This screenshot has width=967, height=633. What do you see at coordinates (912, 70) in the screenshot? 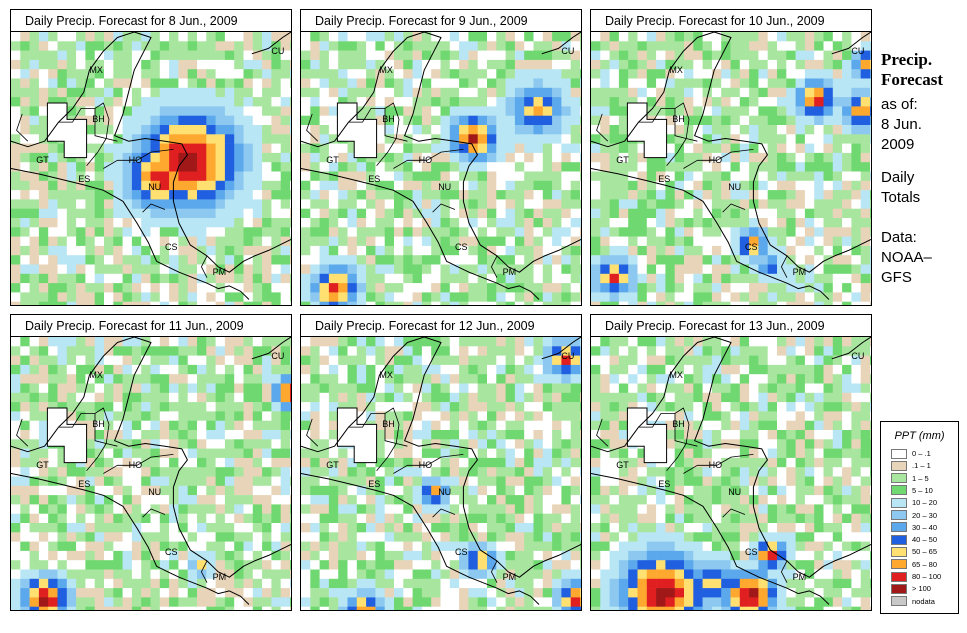
I see `side-heading: Precip. Forecast` at bounding box center [912, 70].